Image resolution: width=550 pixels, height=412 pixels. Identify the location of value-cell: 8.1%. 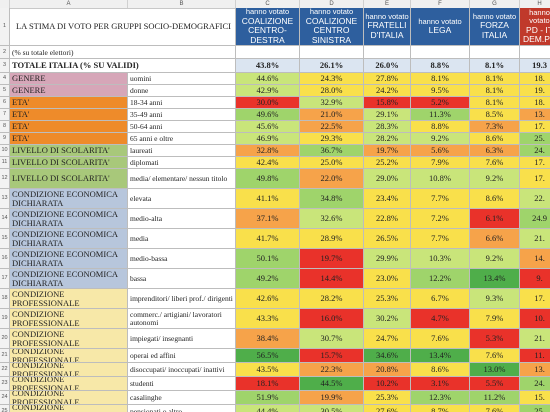
(495, 91).